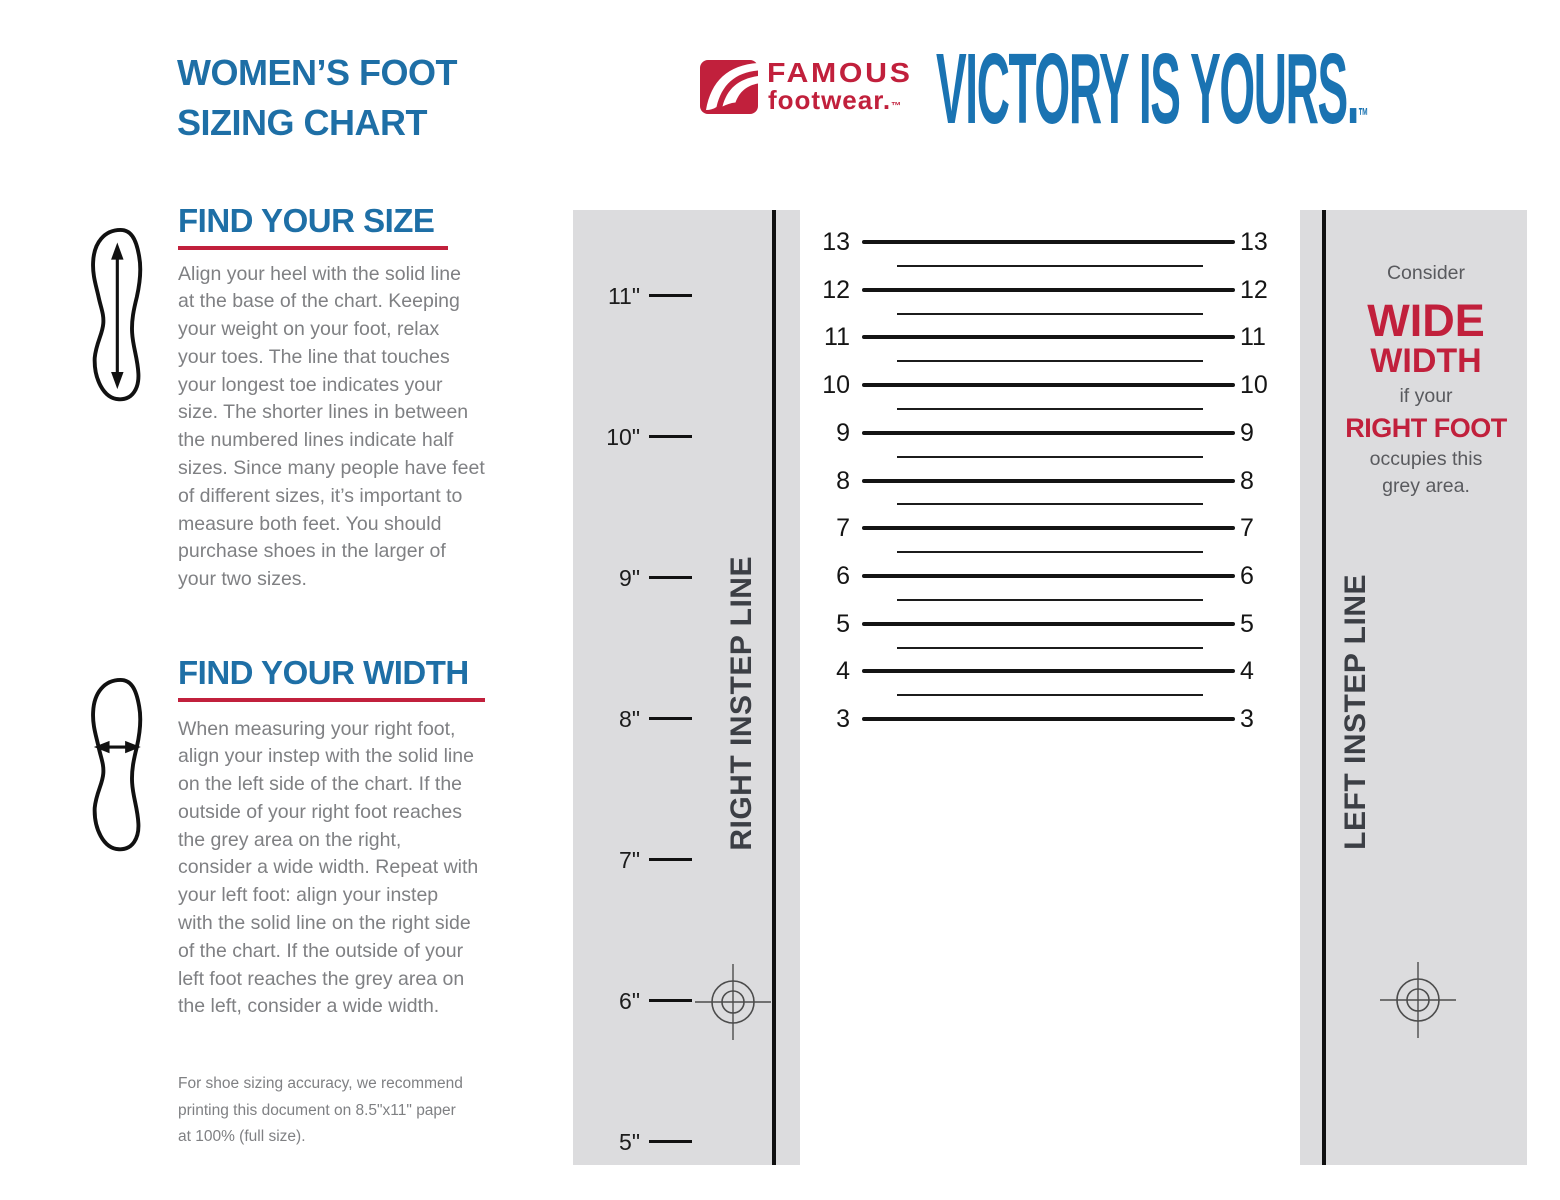 The width and height of the screenshot is (1560, 1200). What do you see at coordinates (629, 719) in the screenshot?
I see `inch-label: 8"` at bounding box center [629, 719].